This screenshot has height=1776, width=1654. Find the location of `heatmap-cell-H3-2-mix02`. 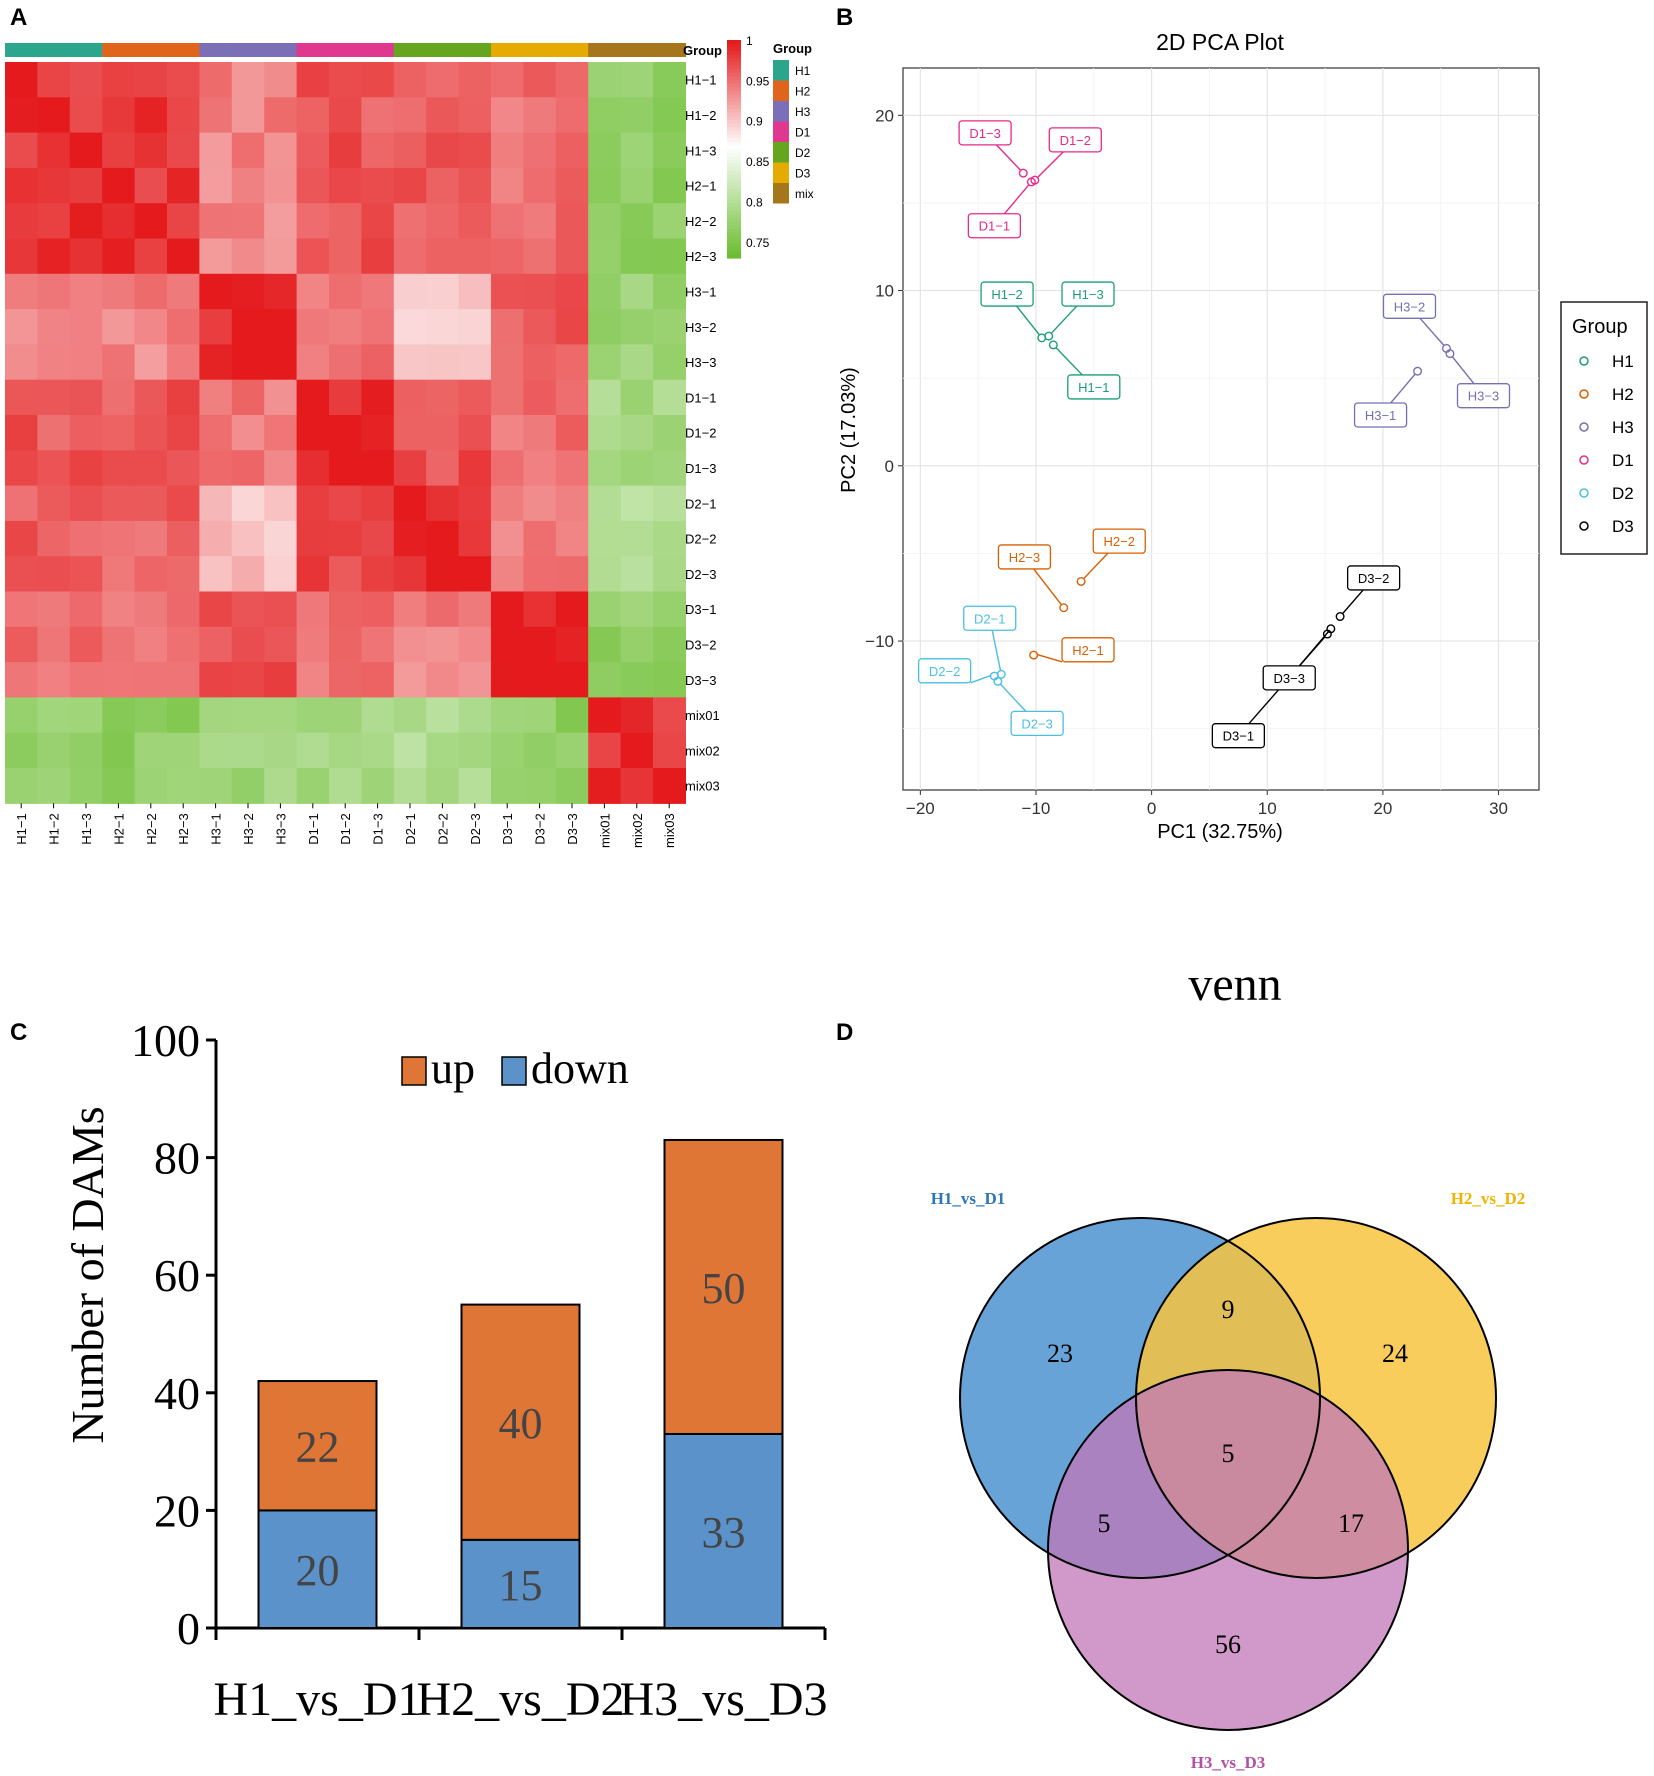

heatmap-cell-H3-2-mix02 is located at coordinates (637, 327).